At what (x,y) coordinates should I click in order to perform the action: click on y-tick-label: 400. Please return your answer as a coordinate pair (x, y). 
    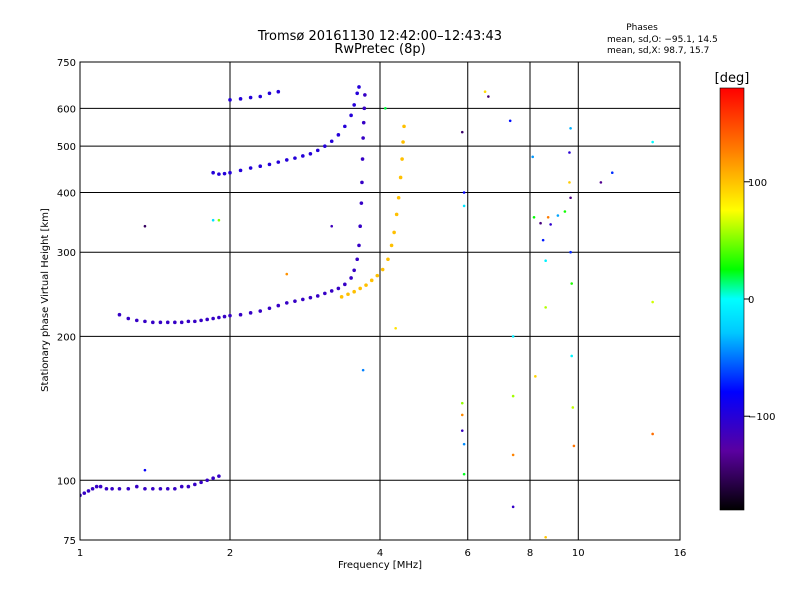
    Looking at the image, I should click on (66, 193).